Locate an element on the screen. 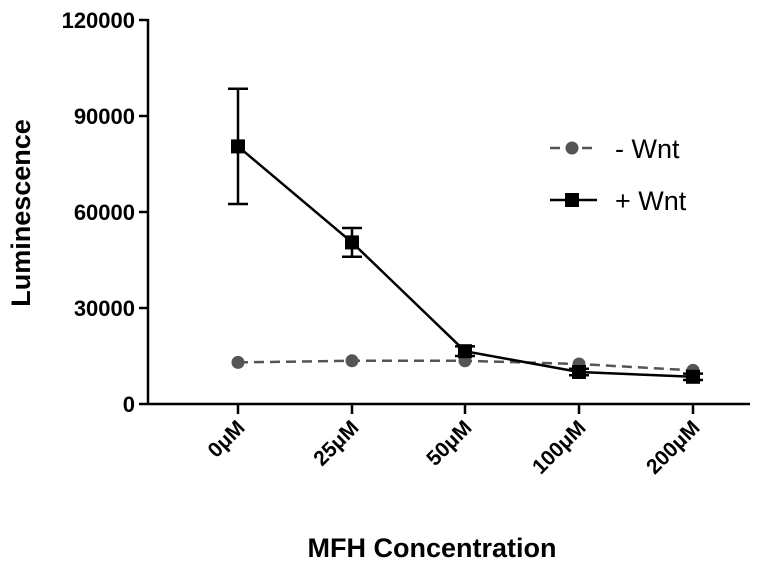 The image size is (764, 569). x-ticks: 0μM 25μM 50μM 100μM 200μM is located at coordinates (454, 441).